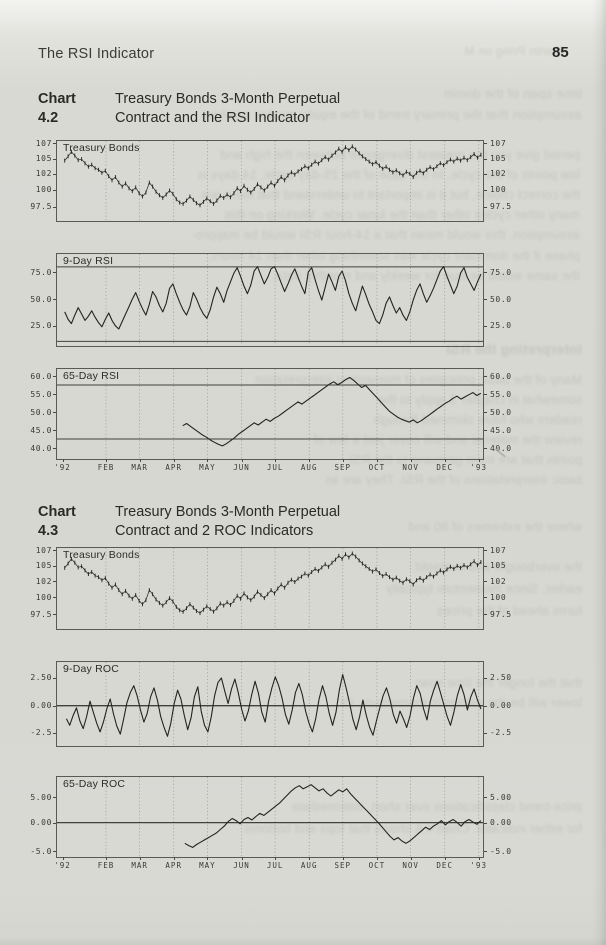 The image size is (606, 945). Describe the element at coordinates (173, 865) in the screenshot. I see `x-tick-label: APR` at that location.